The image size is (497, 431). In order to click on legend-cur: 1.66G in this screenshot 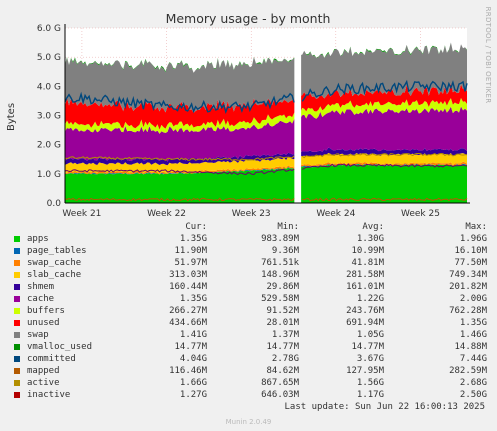, I will do `click(193, 383)`.